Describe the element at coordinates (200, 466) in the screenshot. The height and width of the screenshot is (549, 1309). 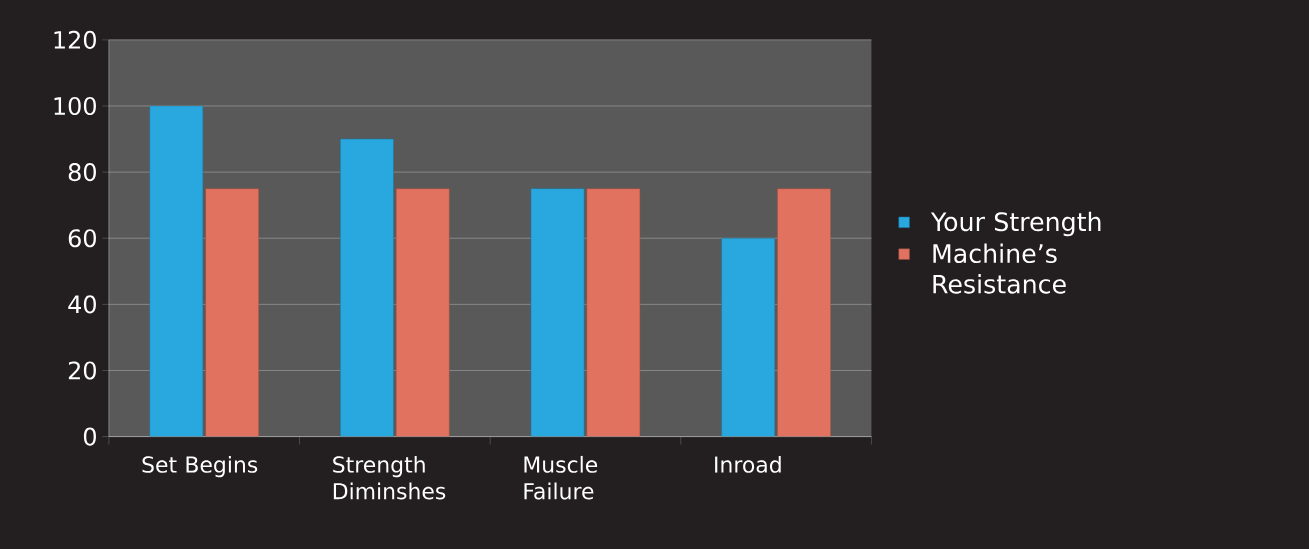
I see `x-tick-label: Set Begins` at that location.